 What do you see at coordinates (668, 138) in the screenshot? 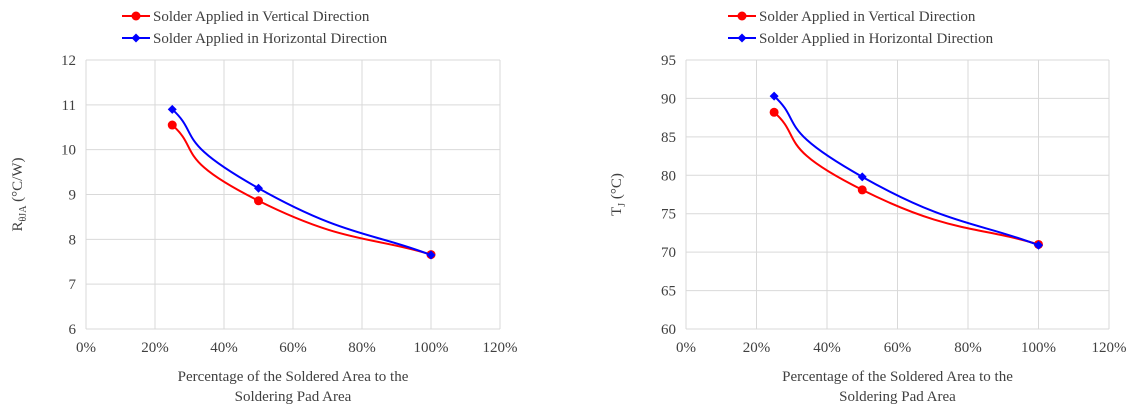
I see `chart1-y-tick-label: 85` at bounding box center [668, 138].